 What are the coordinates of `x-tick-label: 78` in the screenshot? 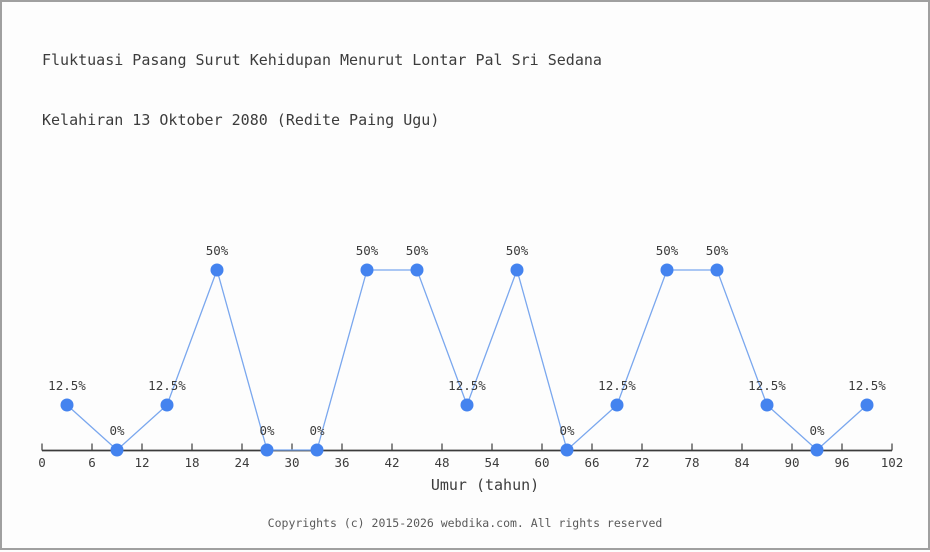 It's located at (691, 462).